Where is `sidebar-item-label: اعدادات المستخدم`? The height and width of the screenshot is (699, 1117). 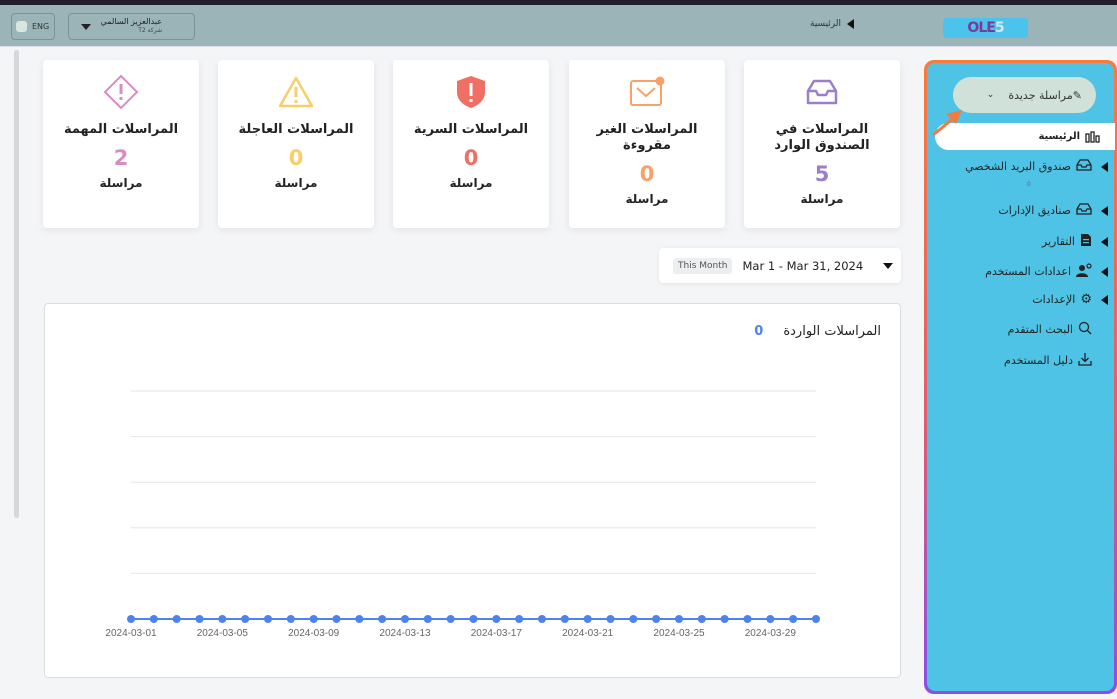 sidebar-item-label: اعدادات المستخدم is located at coordinates (1028, 271).